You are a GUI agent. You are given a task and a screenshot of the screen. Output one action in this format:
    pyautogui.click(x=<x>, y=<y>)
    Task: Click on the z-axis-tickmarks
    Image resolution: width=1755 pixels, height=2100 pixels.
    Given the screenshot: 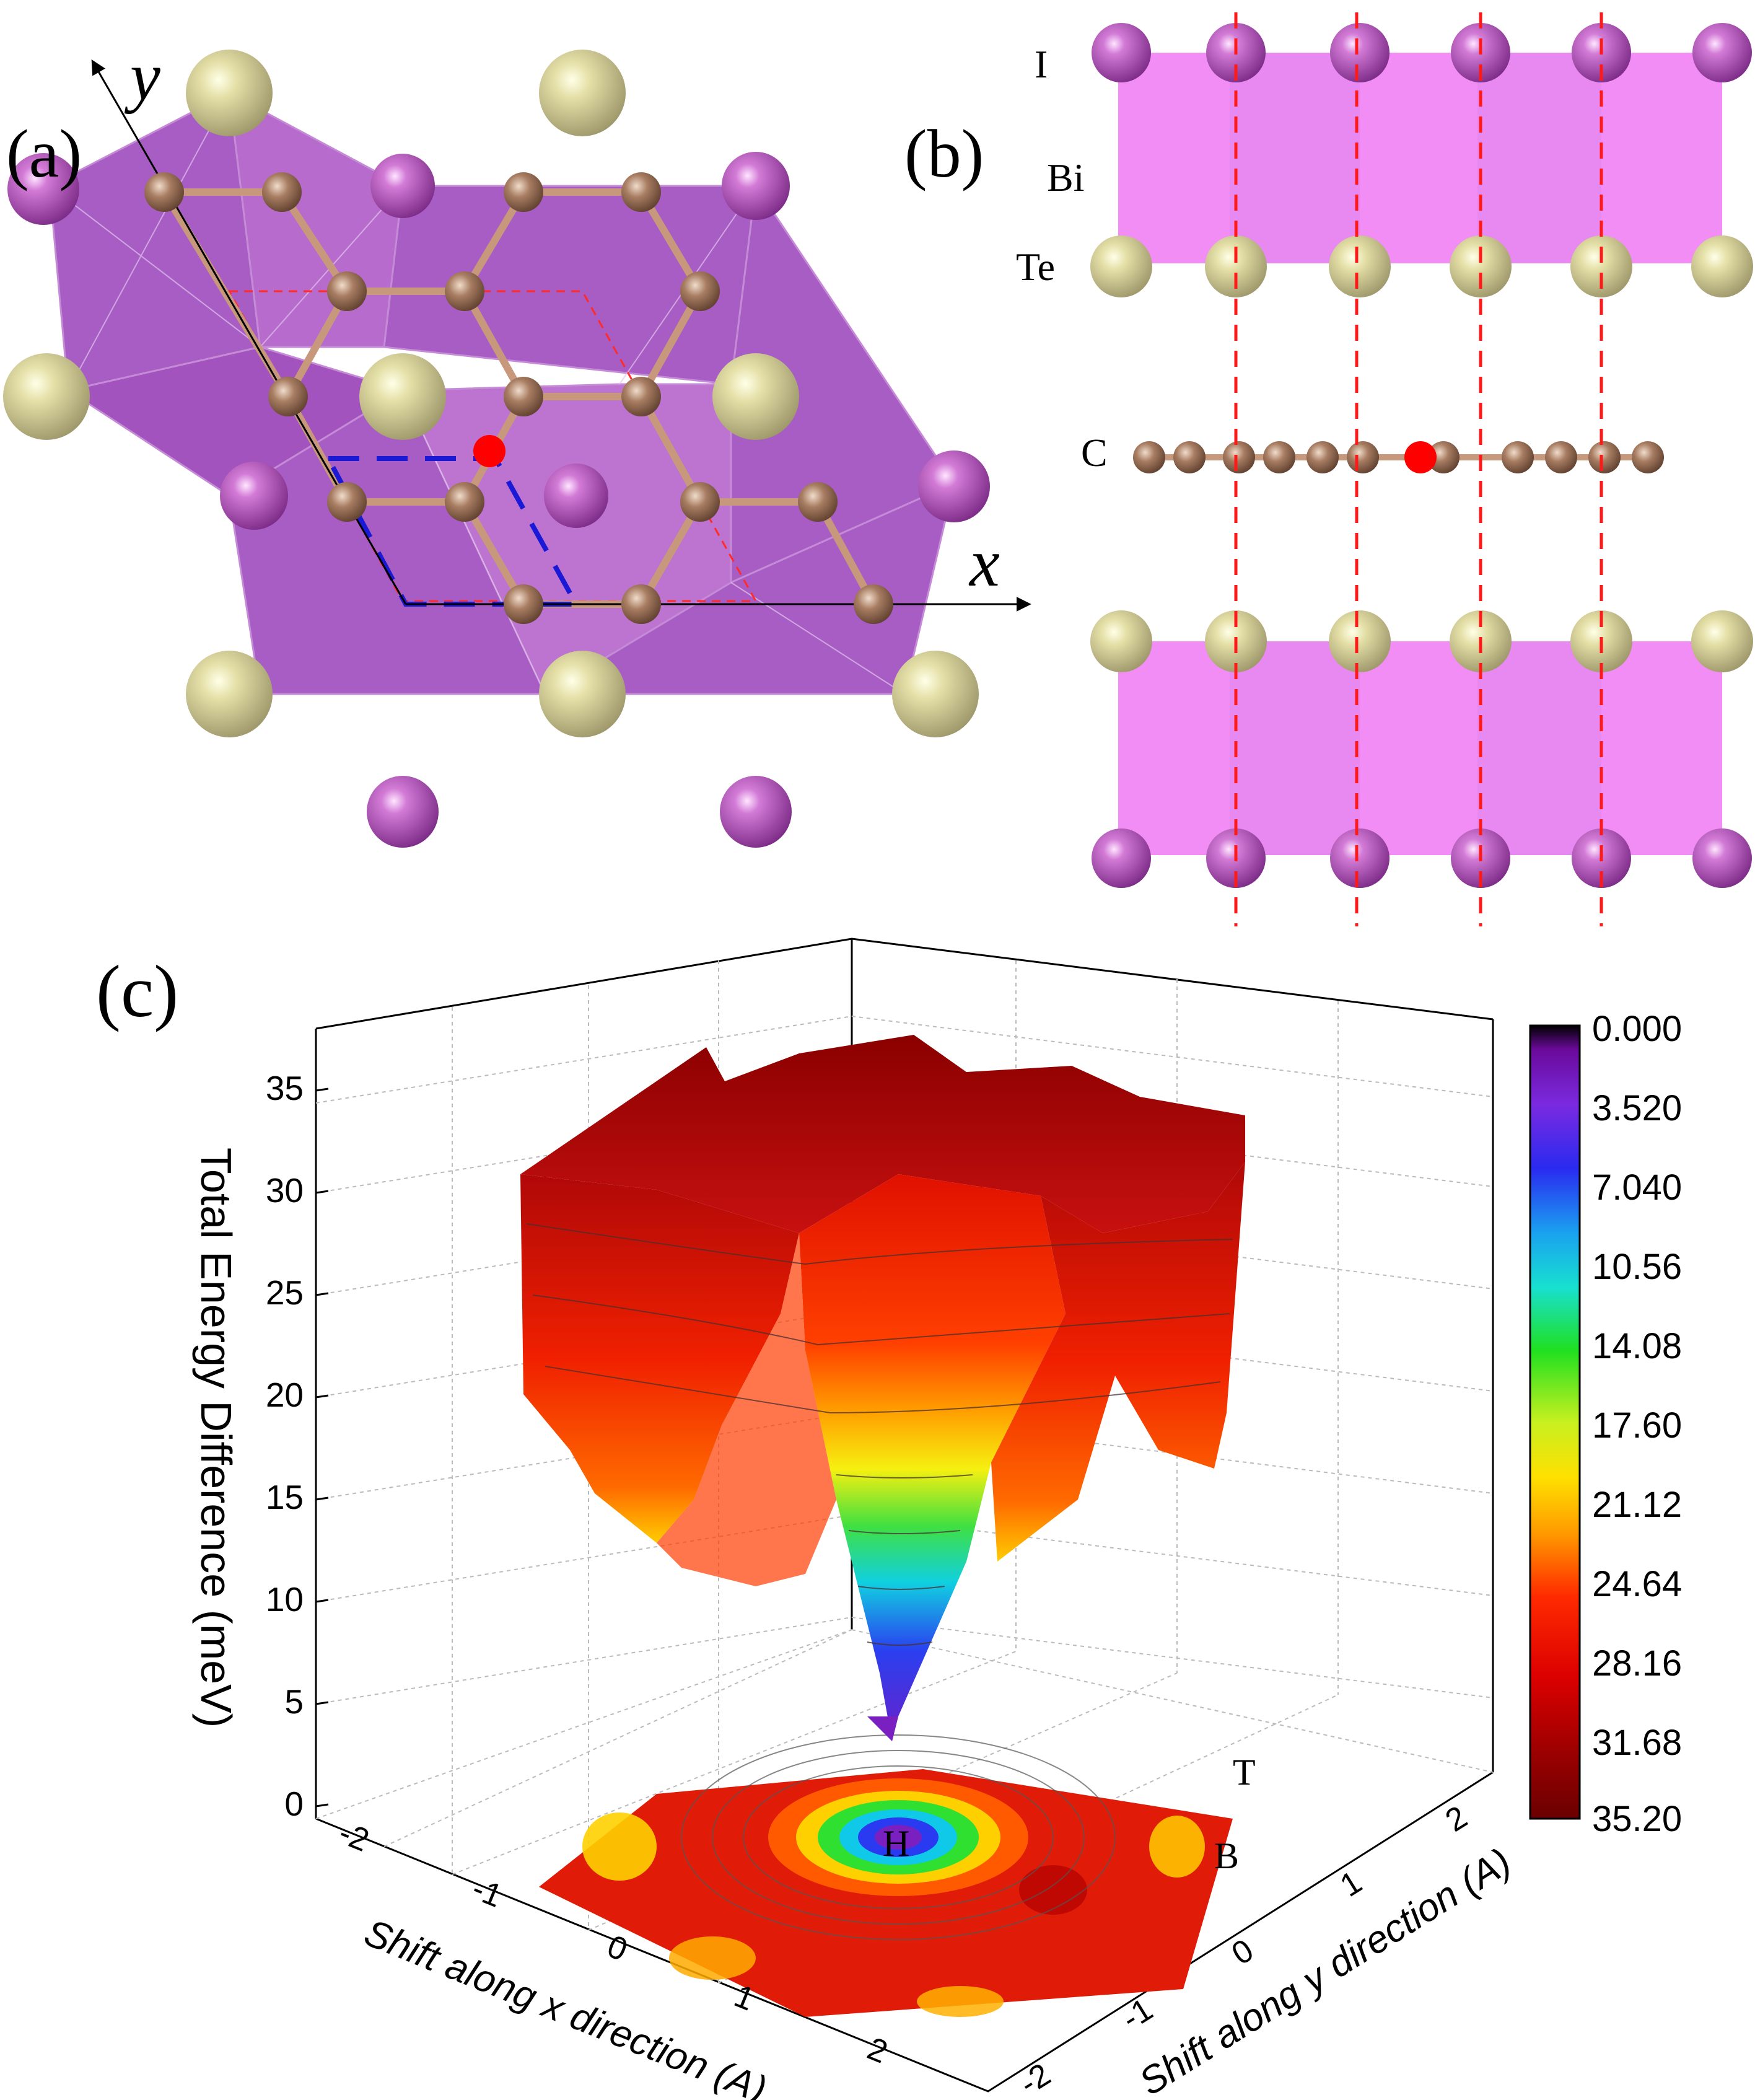 What is the action you would take?
    pyautogui.click(x=322, y=1447)
    